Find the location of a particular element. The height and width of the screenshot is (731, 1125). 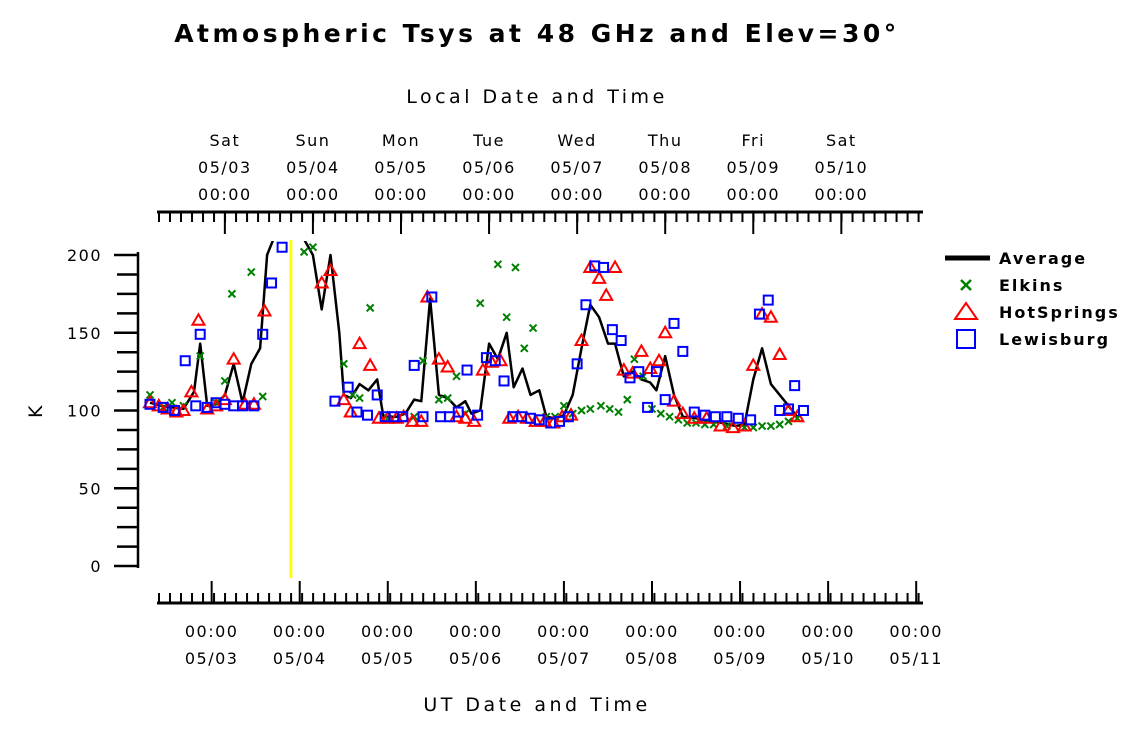

top-tick-day: Mon is located at coordinates (401, 140).